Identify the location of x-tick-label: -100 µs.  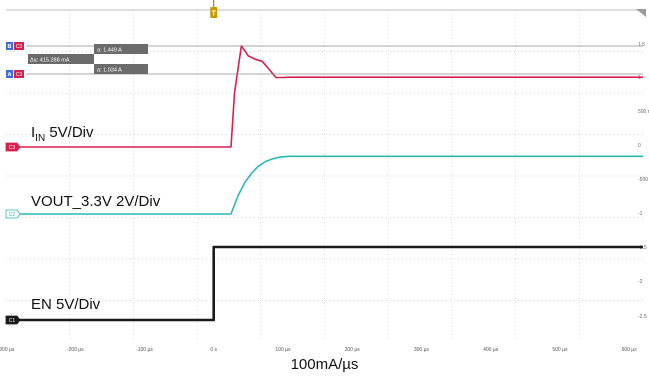
(144, 350).